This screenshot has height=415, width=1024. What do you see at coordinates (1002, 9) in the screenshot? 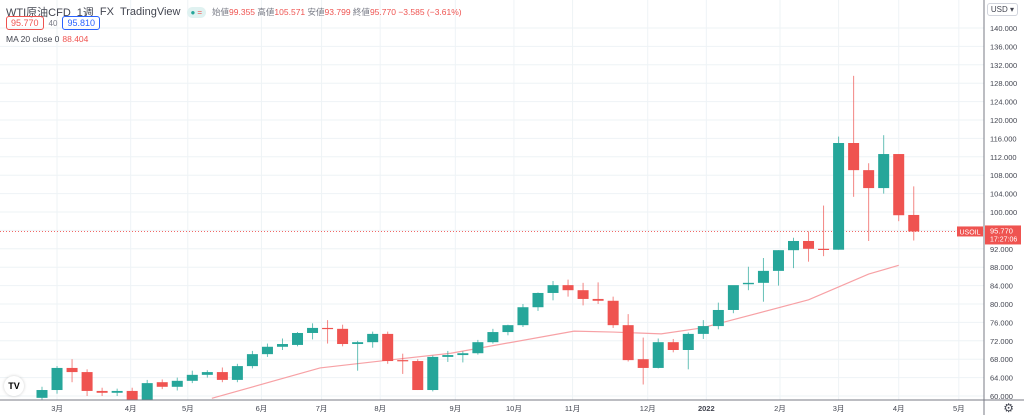
I see `currency-select: USD ▾` at bounding box center [1002, 9].